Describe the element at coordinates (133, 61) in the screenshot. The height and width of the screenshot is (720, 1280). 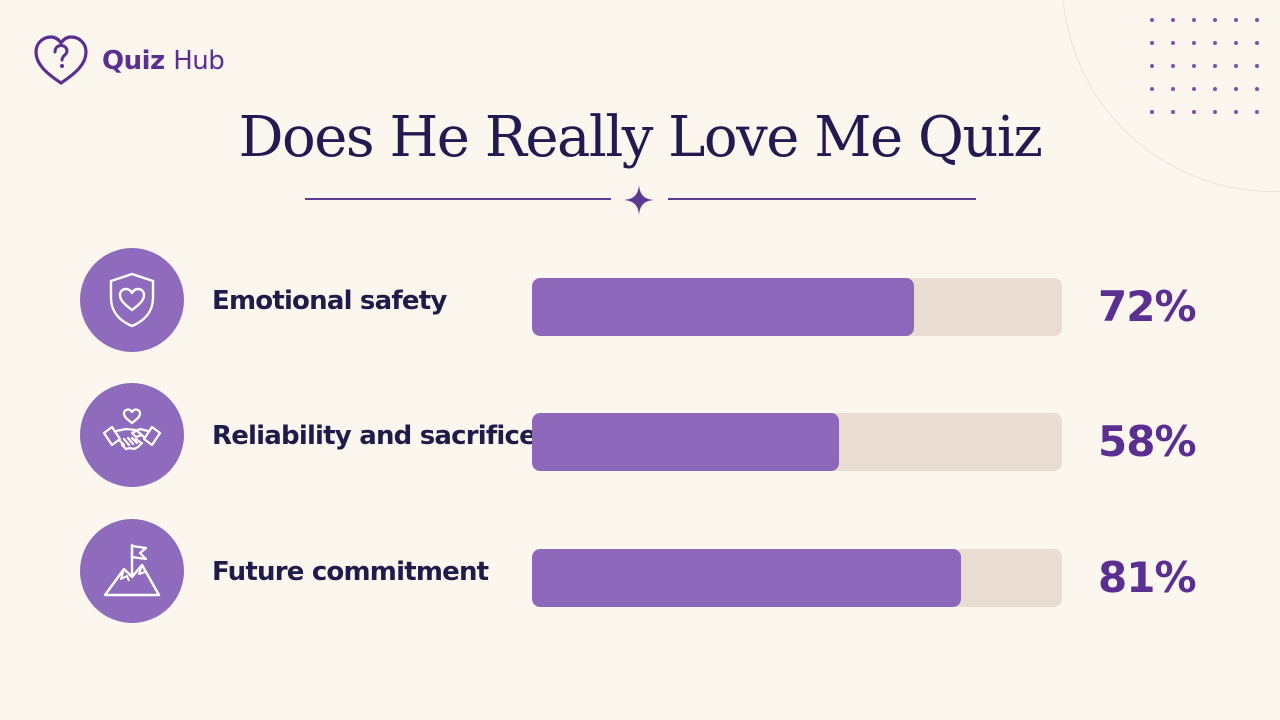
I see `brand-name-bold: Quiz` at that location.